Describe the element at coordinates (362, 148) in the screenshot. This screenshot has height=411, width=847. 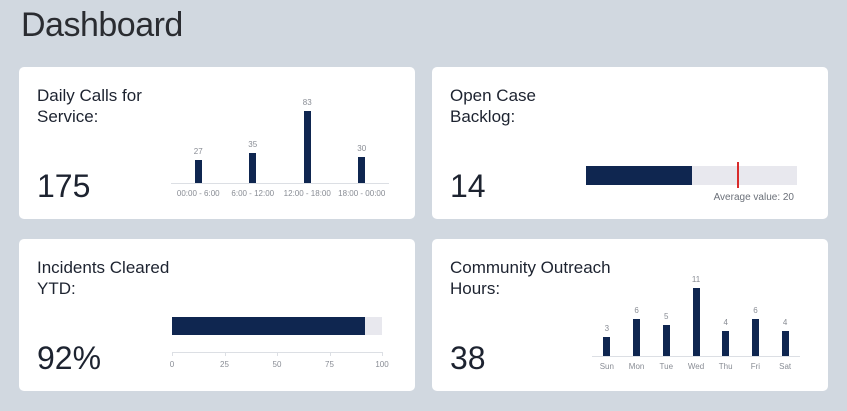
I see `data-label: 30` at that location.